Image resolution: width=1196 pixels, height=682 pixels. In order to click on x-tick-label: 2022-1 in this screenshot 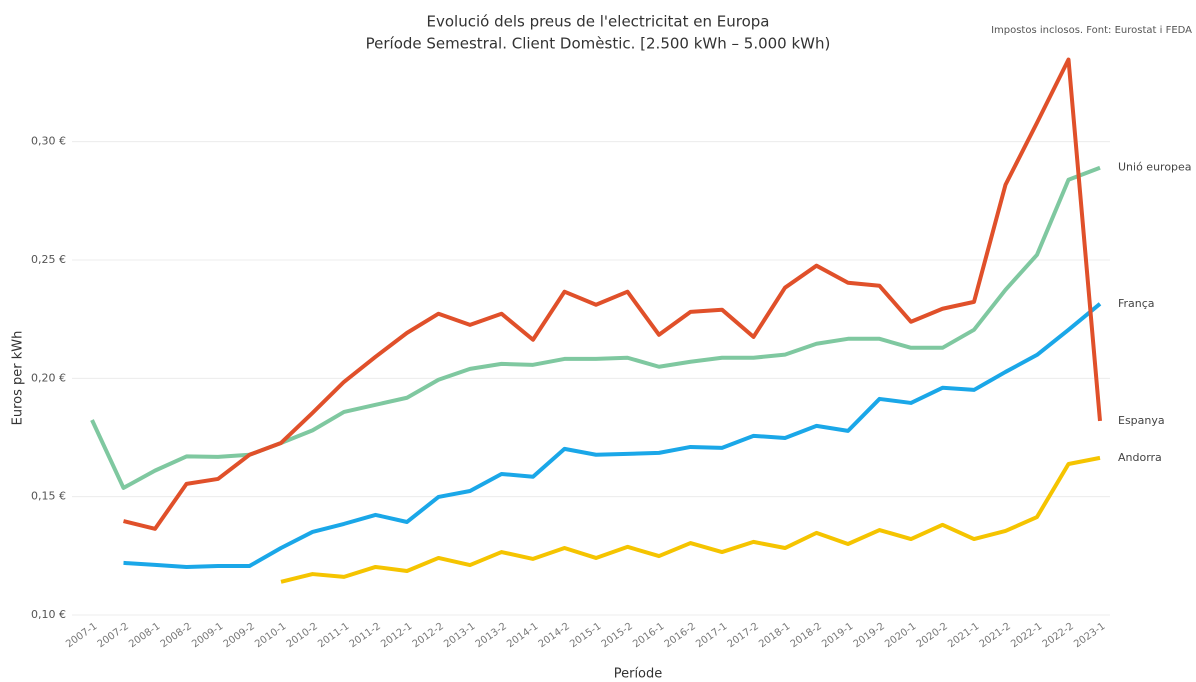, I will do `click(1026, 635)`.